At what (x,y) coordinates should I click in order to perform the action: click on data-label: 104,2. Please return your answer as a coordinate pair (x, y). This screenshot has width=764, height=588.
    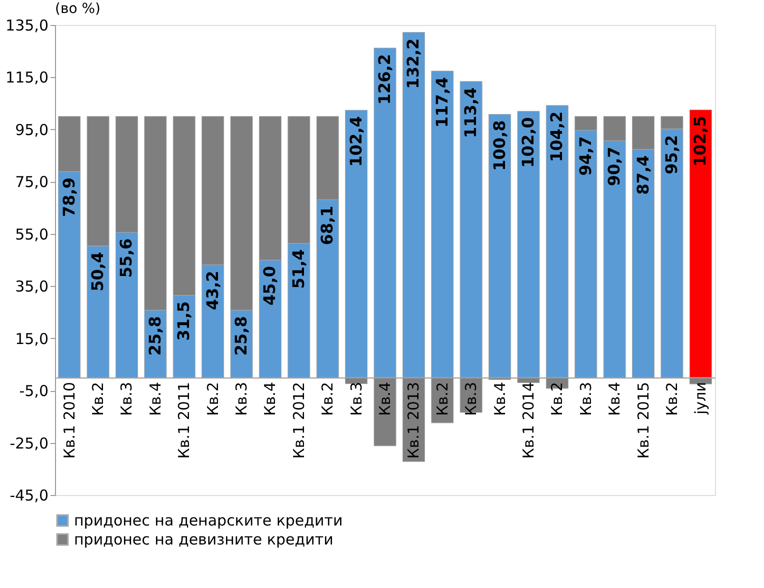
    Looking at the image, I should click on (556, 136).